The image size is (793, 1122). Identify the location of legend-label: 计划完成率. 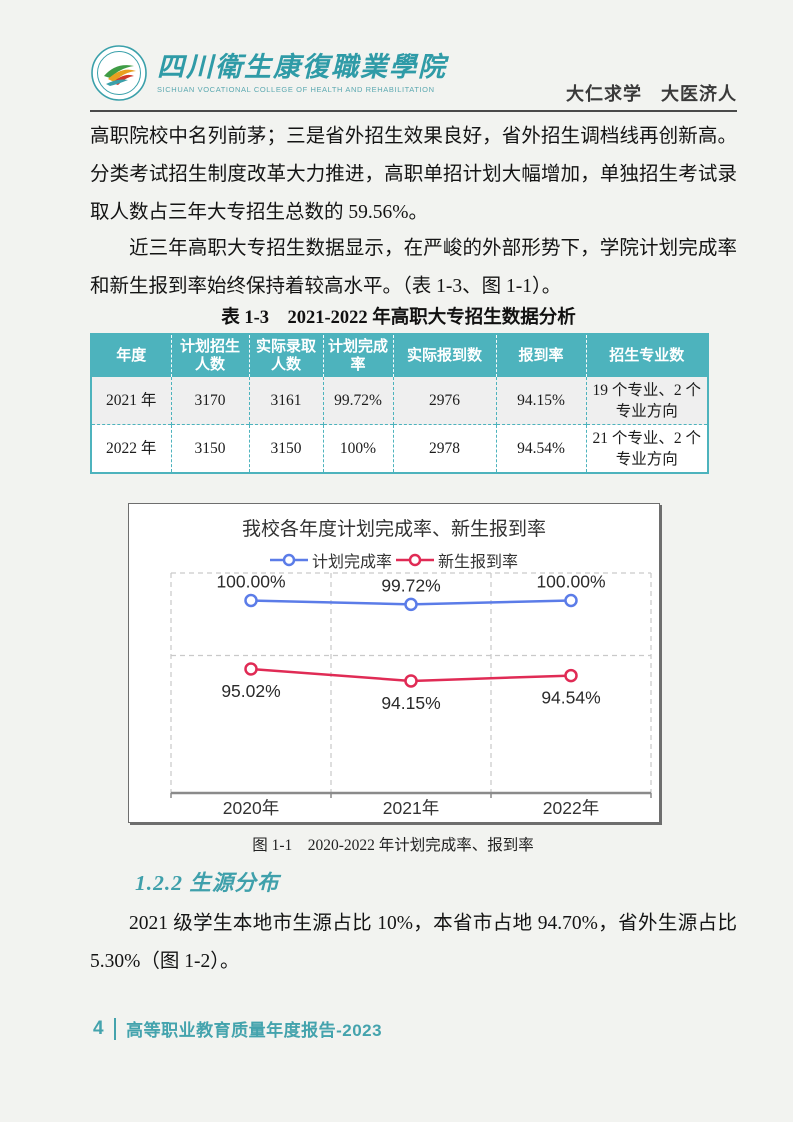
(351, 562).